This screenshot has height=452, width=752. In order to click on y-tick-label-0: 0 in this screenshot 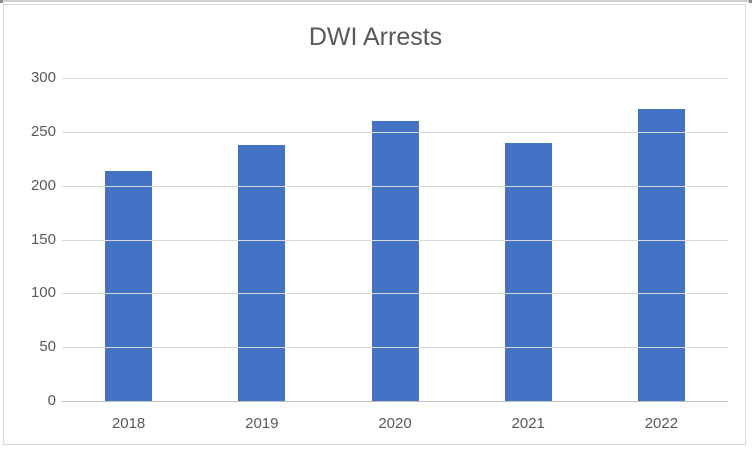, I will do `click(51, 400)`.